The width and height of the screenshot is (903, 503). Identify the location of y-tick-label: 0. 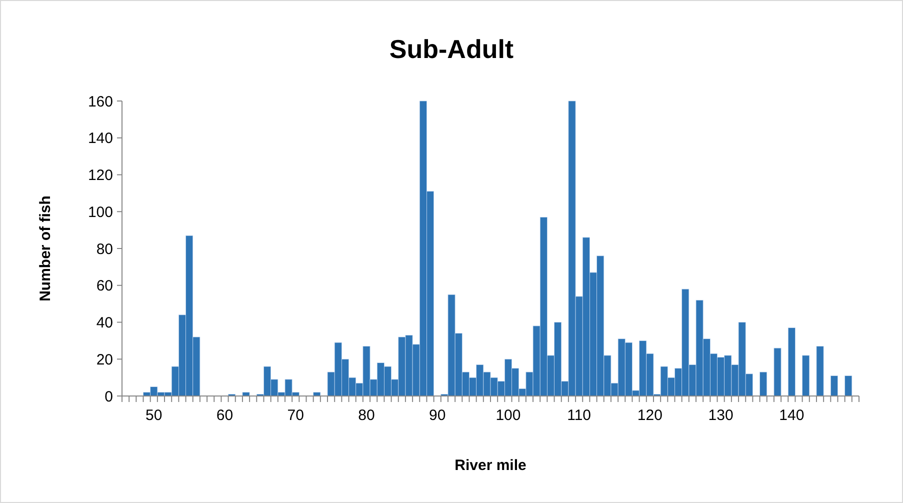
(108, 397).